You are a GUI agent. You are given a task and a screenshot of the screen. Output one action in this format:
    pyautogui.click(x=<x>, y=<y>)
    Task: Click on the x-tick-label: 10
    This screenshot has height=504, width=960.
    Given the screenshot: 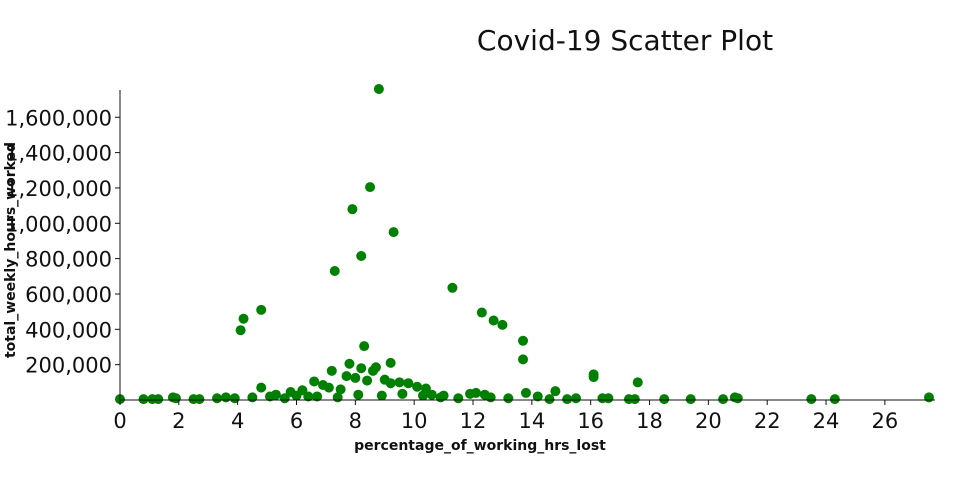 What is the action you would take?
    pyautogui.click(x=414, y=421)
    